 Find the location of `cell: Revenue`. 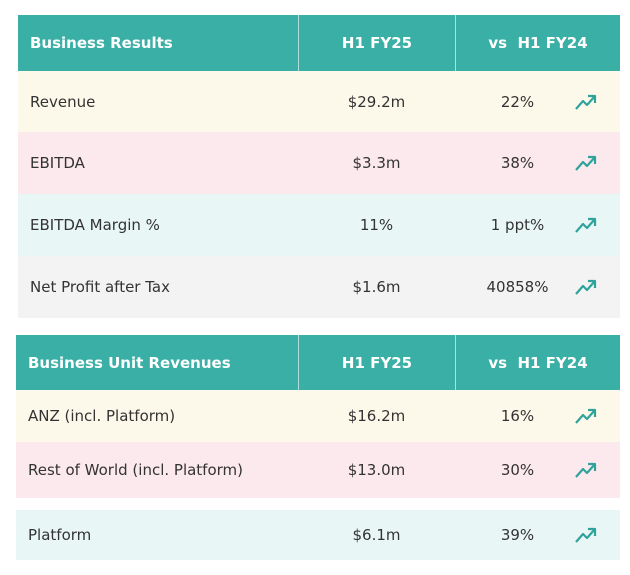

cell: Revenue is located at coordinates (63, 101).